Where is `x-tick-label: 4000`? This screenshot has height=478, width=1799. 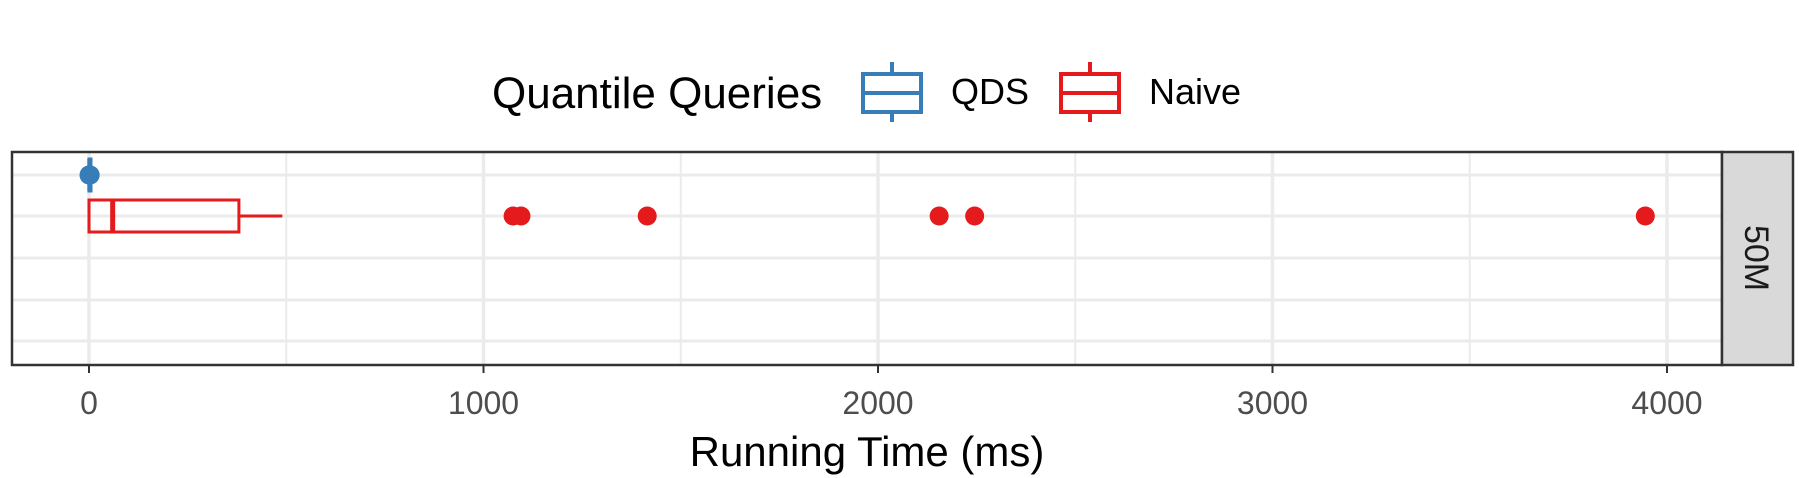
x-tick-label: 4000 is located at coordinates (1666, 403).